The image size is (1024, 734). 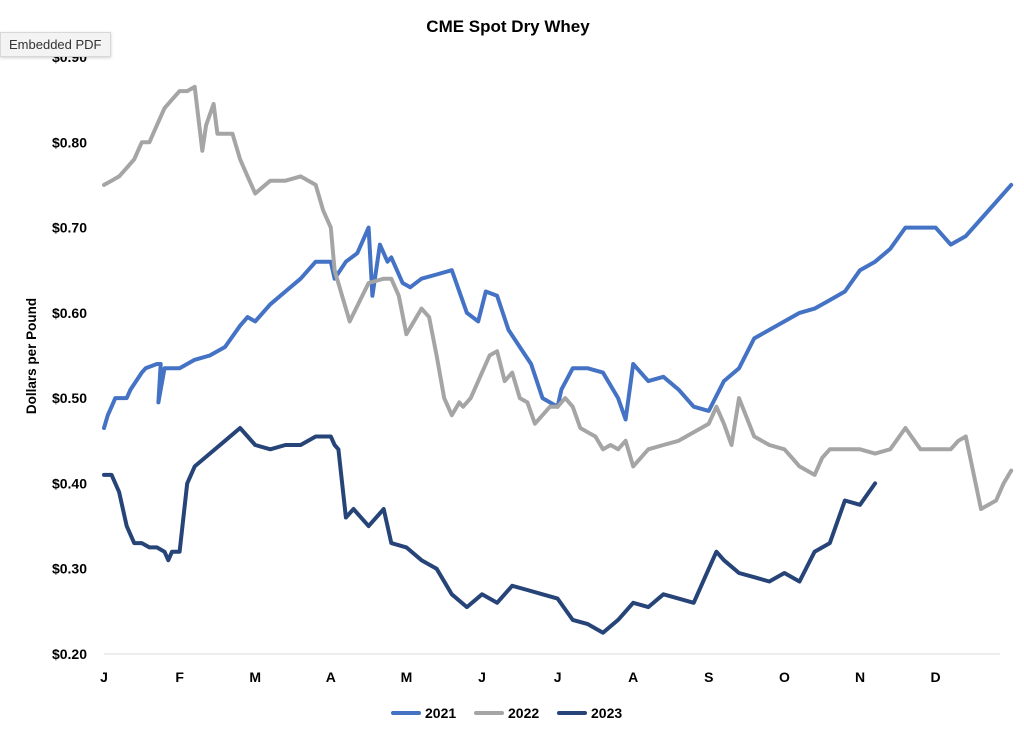 What do you see at coordinates (69, 569) in the screenshot?
I see `y-tick-label: $0.30` at bounding box center [69, 569].